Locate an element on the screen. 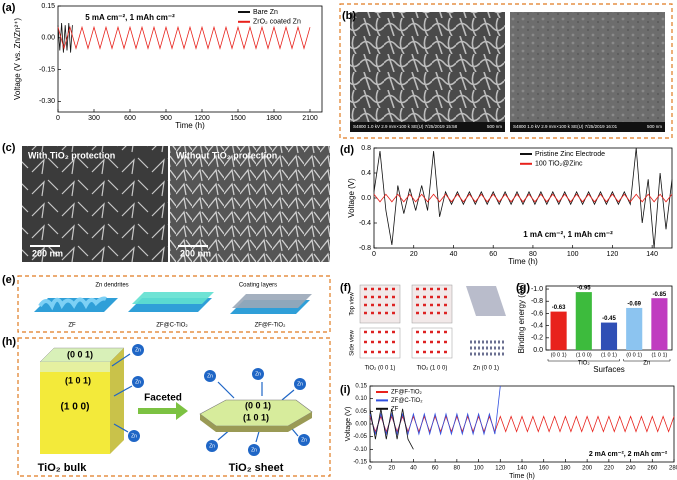 This screenshot has height=480, width=677. legend-label: ZF is located at coordinates (395, 409).